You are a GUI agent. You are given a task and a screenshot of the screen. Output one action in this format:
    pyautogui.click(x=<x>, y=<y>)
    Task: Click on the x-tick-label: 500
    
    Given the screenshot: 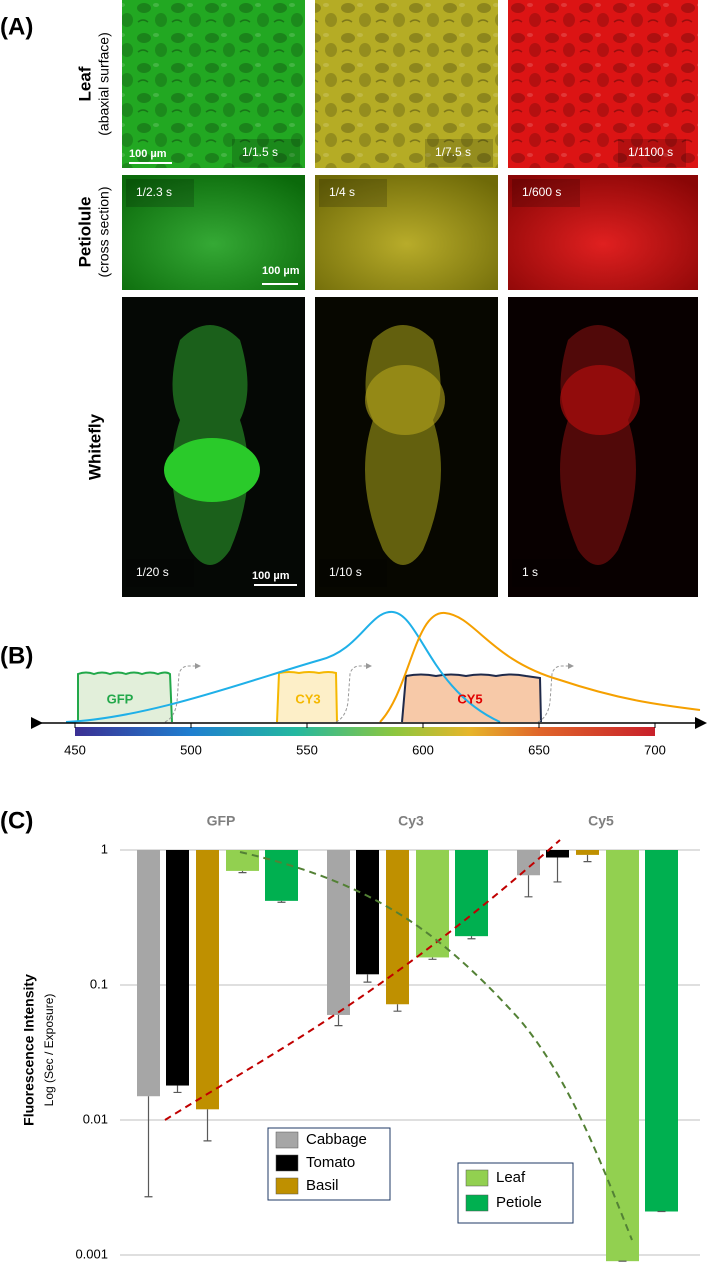 What is the action you would take?
    pyautogui.click(x=191, y=749)
    